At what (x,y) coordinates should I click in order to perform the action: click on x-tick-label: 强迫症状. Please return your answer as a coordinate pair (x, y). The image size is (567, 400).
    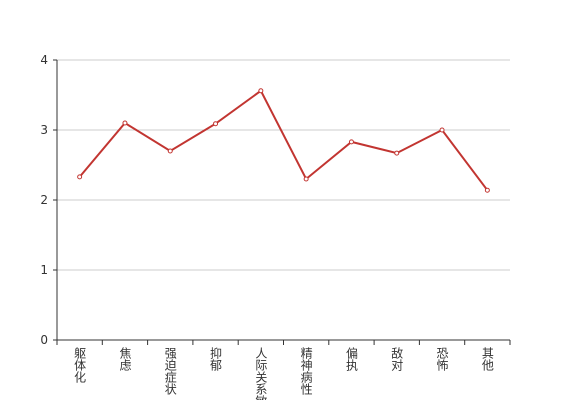
    Looking at the image, I should click on (170, 371).